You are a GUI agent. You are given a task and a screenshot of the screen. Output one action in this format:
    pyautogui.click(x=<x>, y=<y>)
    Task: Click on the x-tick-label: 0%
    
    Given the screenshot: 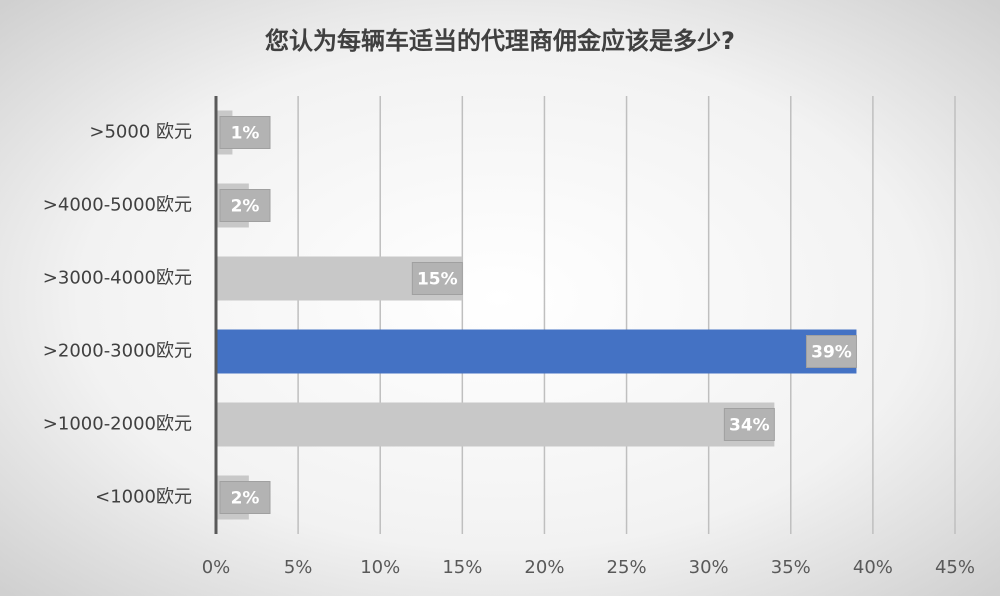 What is the action you would take?
    pyautogui.click(x=216, y=567)
    